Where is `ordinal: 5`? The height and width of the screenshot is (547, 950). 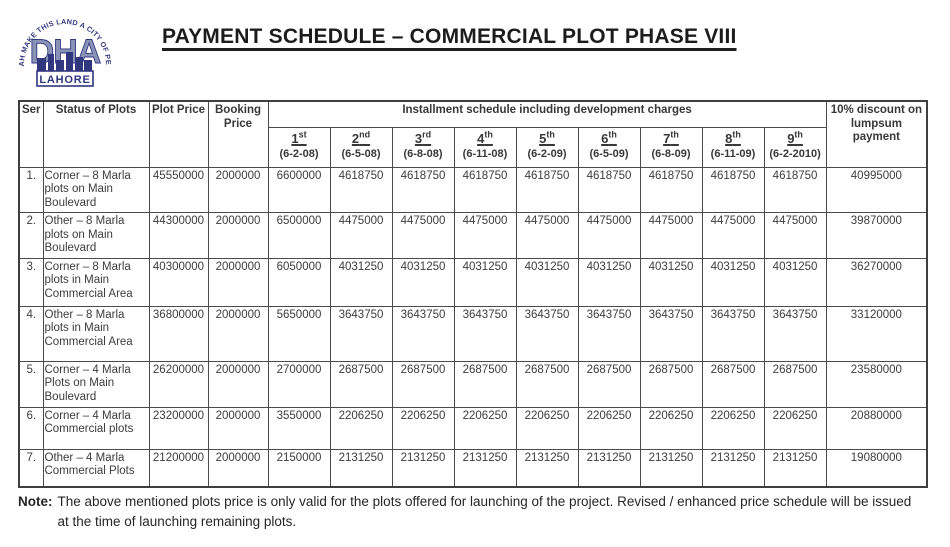
ordinal: 5 is located at coordinates (543, 138).